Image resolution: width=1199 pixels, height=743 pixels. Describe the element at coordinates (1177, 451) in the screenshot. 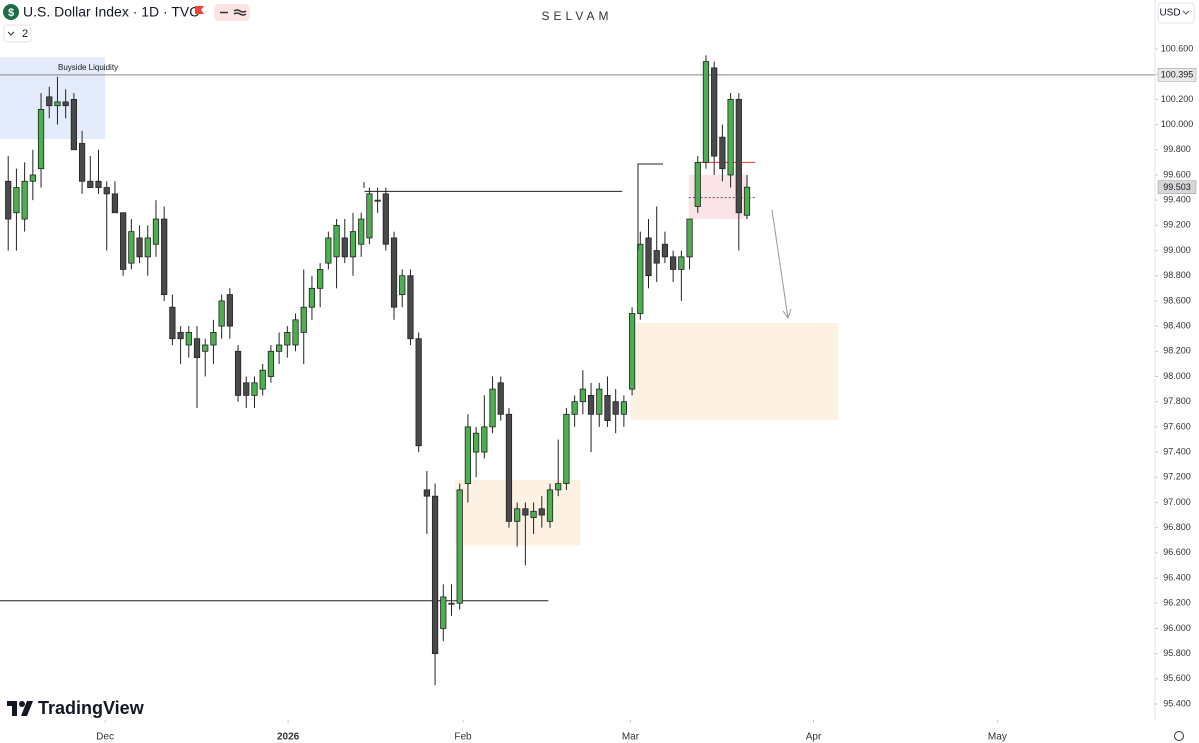

I see `y-tick-label: 97.400` at that location.